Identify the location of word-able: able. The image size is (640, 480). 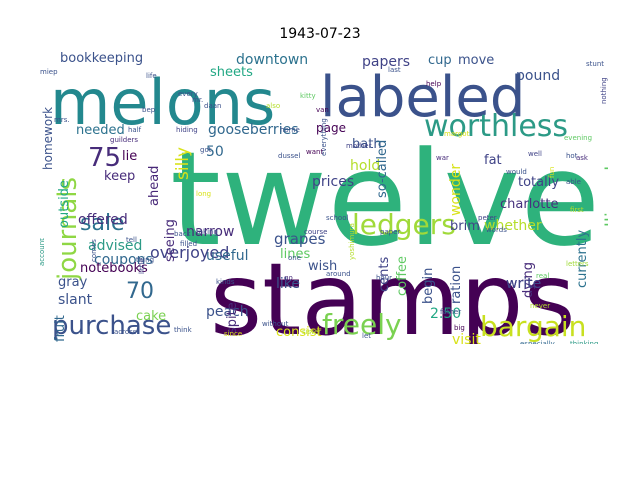
(573, 182).